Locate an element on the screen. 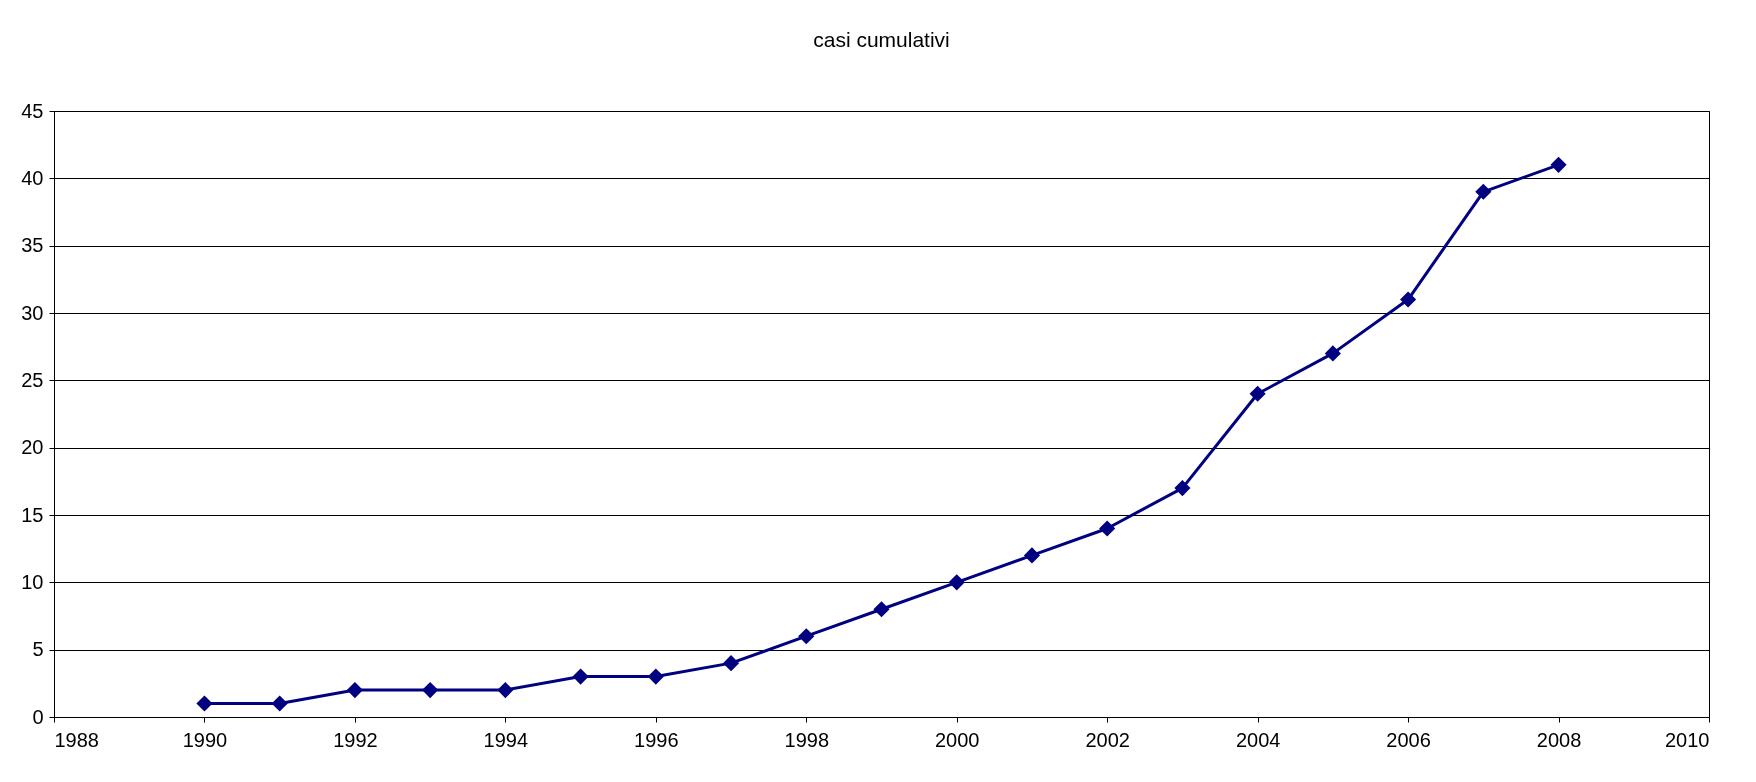  y-tick-label: 35 is located at coordinates (32, 245).